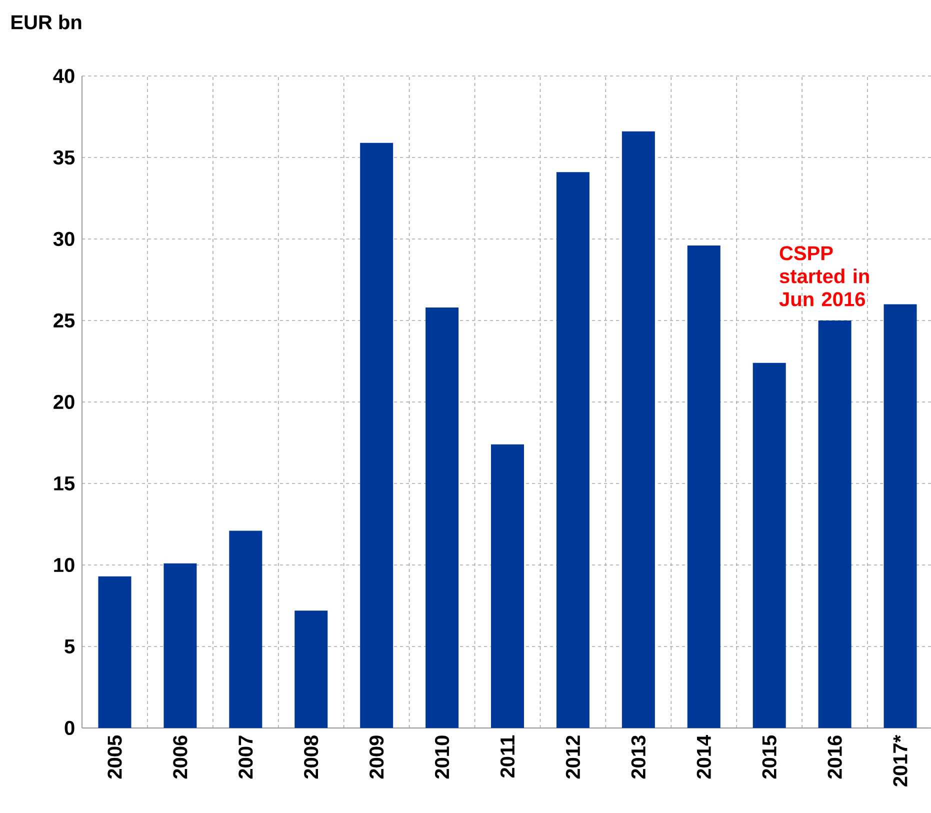 The height and width of the screenshot is (813, 931). I want to click on x-tick-label: 2009, so click(377, 757).